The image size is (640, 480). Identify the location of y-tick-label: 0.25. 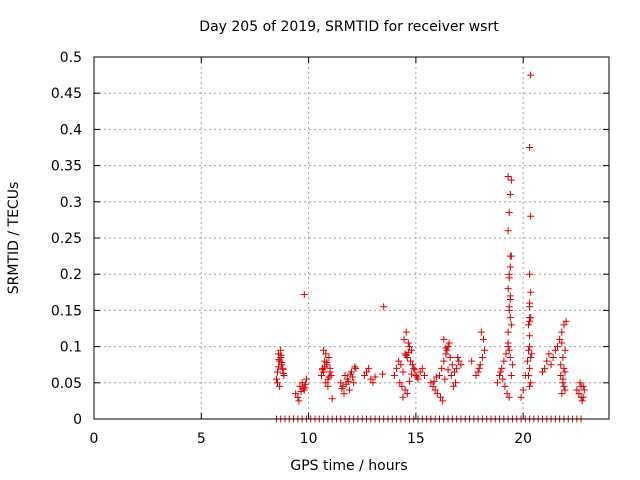
(66, 239).